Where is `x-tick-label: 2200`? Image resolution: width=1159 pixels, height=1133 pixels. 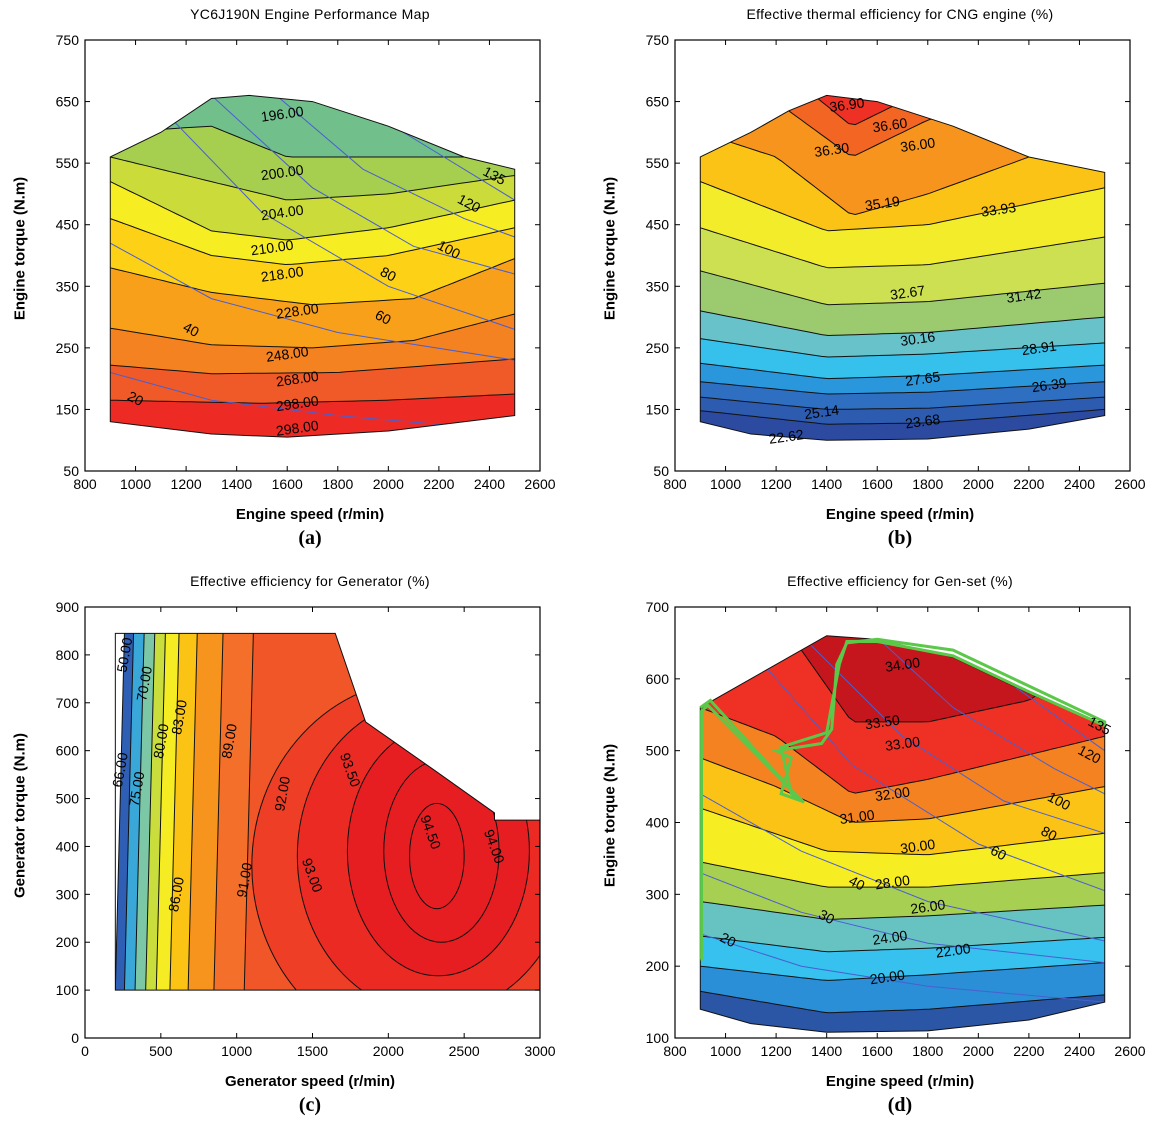 x-tick-label: 2200 is located at coordinates (1028, 484).